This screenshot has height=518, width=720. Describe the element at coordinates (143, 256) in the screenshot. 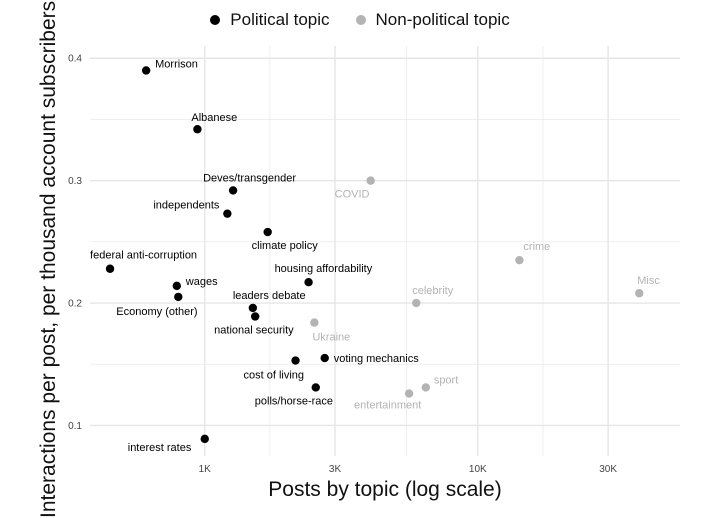

I see `data-label: federal anti-corruption` at that location.